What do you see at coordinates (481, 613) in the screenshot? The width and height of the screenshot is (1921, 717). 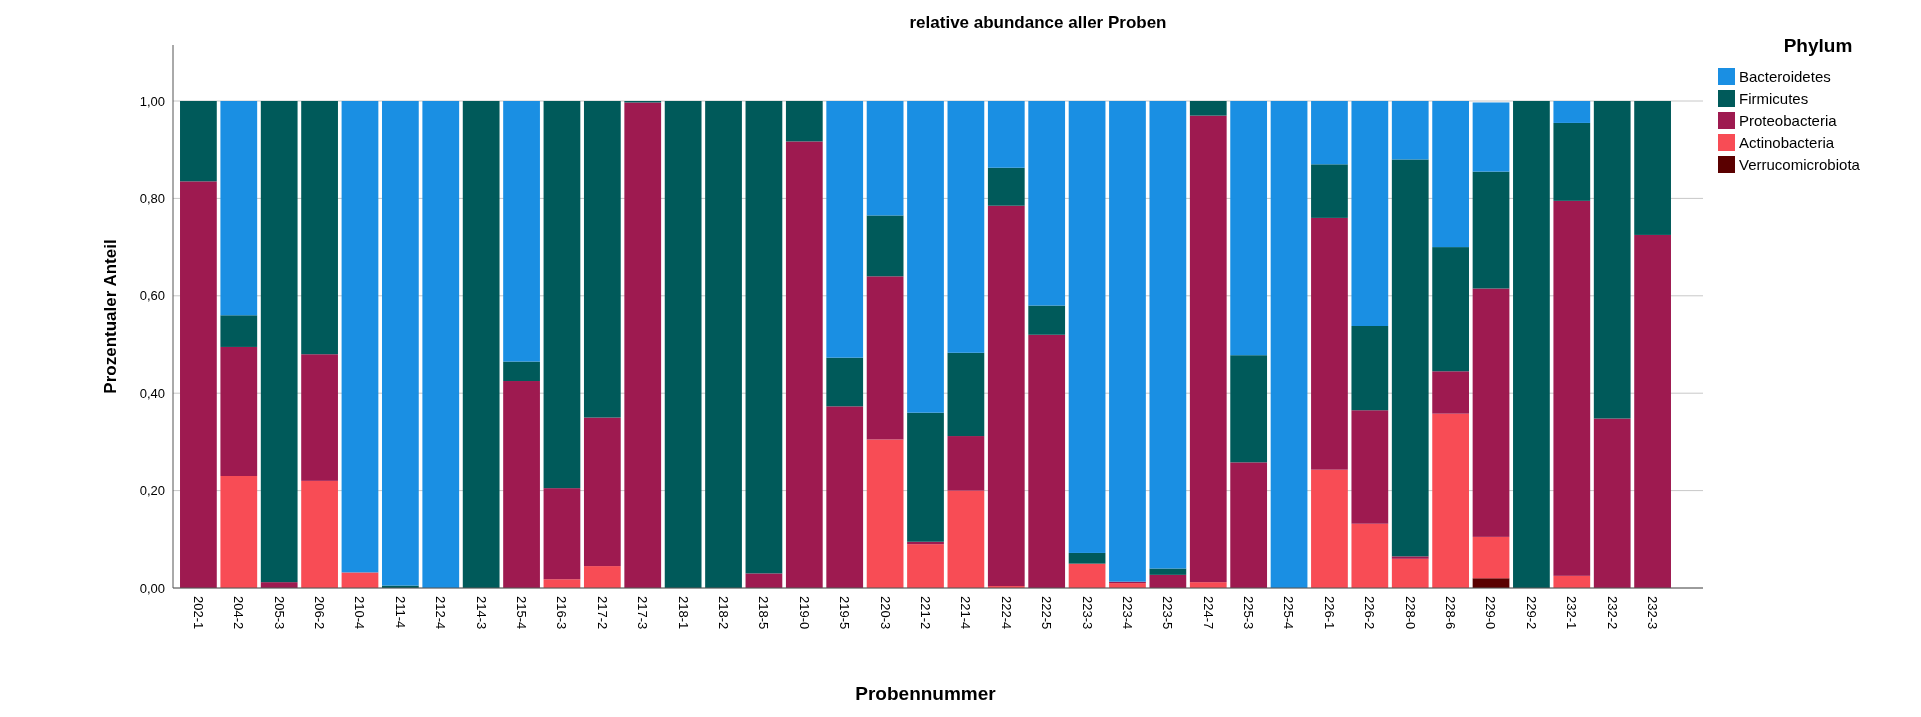 I see `x-tick-label: 214-3` at bounding box center [481, 613].